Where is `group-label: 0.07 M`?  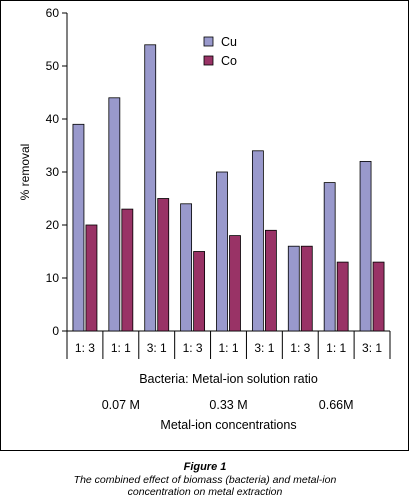 group-label: 0.07 M is located at coordinates (121, 405).